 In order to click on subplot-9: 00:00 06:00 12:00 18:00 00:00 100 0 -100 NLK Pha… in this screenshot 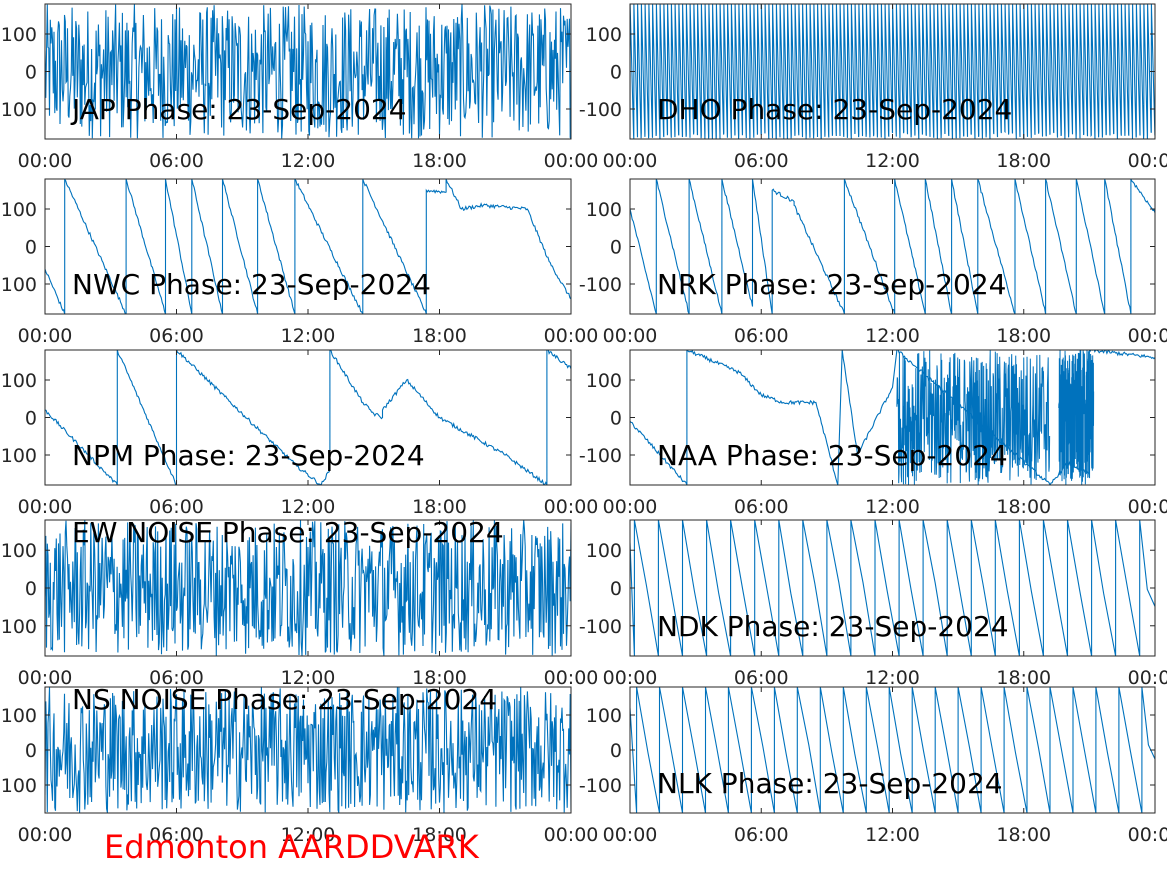, I will do `click(873, 766)`.